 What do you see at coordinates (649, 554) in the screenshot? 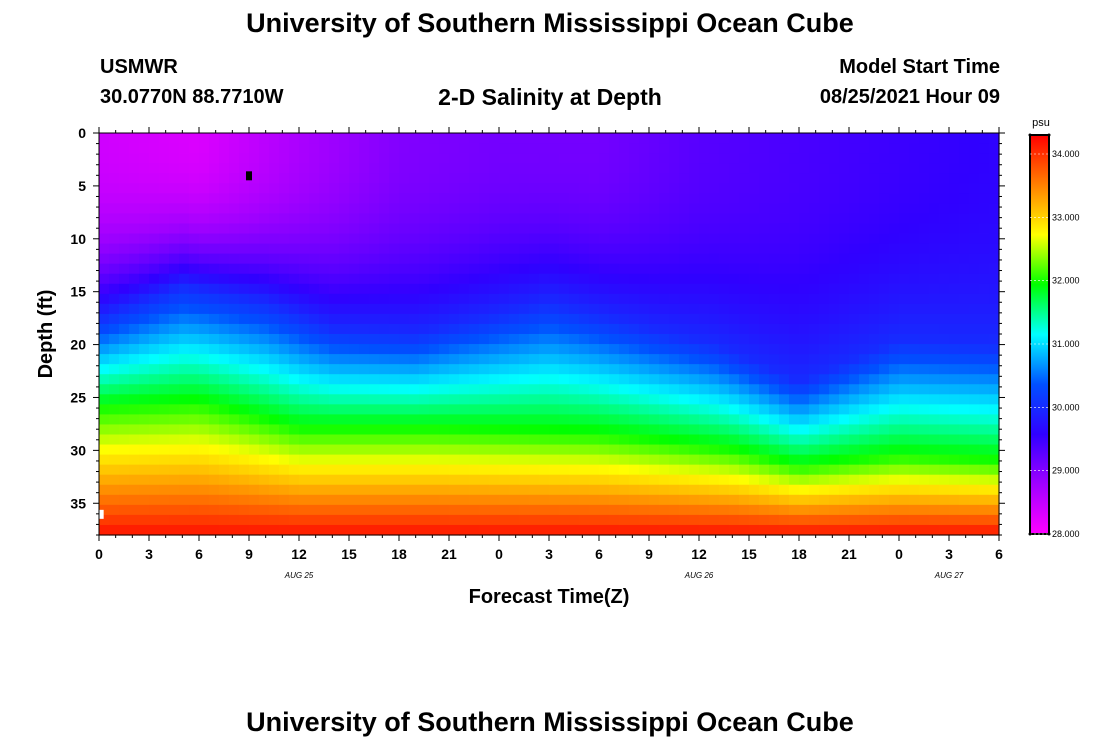
I see `x-tick-label: 9` at bounding box center [649, 554].